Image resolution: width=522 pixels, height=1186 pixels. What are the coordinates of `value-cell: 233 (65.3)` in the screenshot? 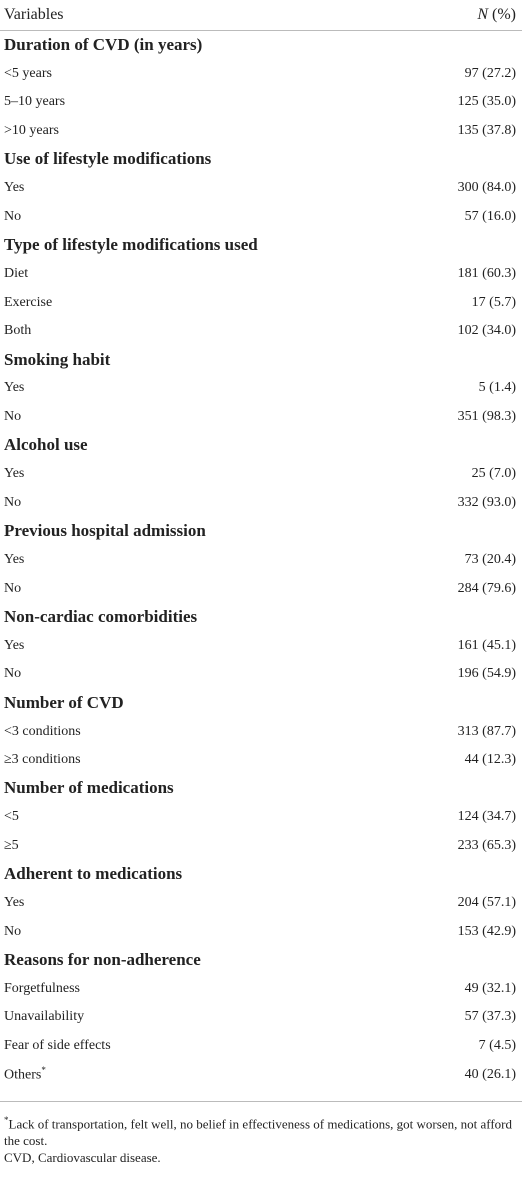 It's located at (486, 845).